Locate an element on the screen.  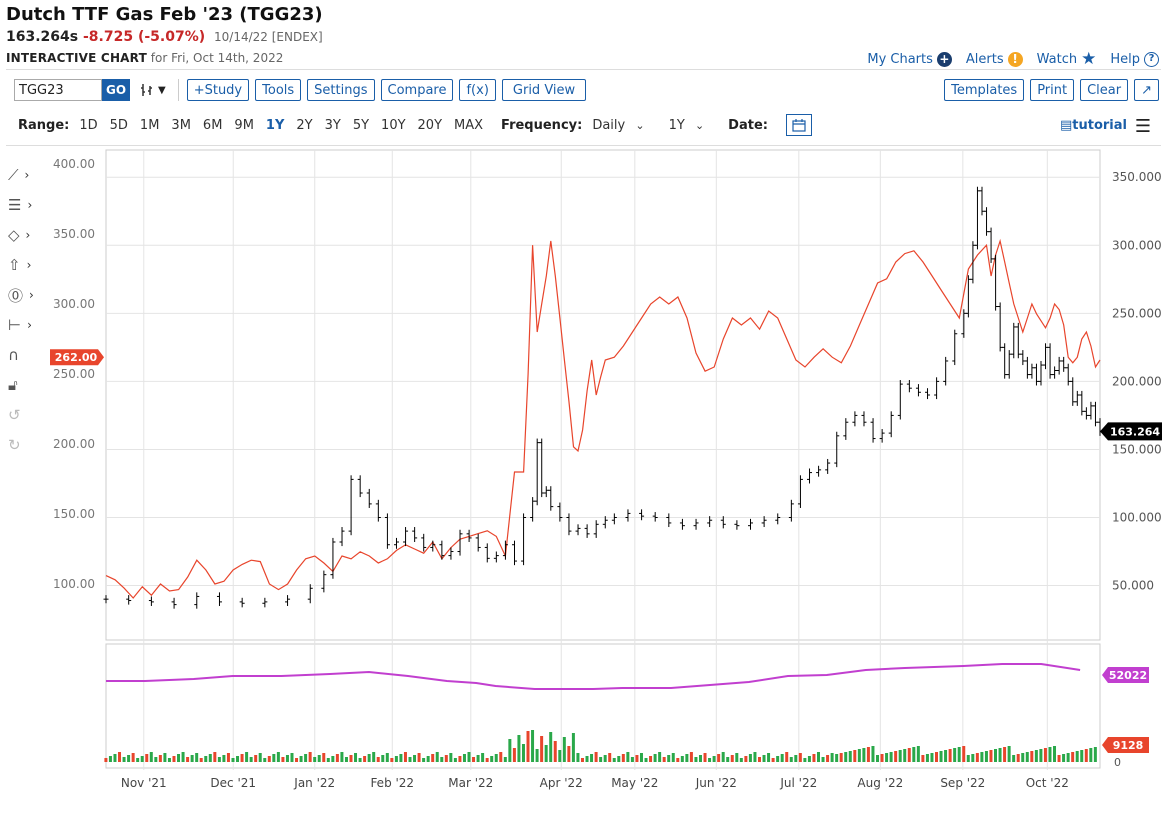
arrow-tool: ⇧ › is located at coordinates (28, 265).